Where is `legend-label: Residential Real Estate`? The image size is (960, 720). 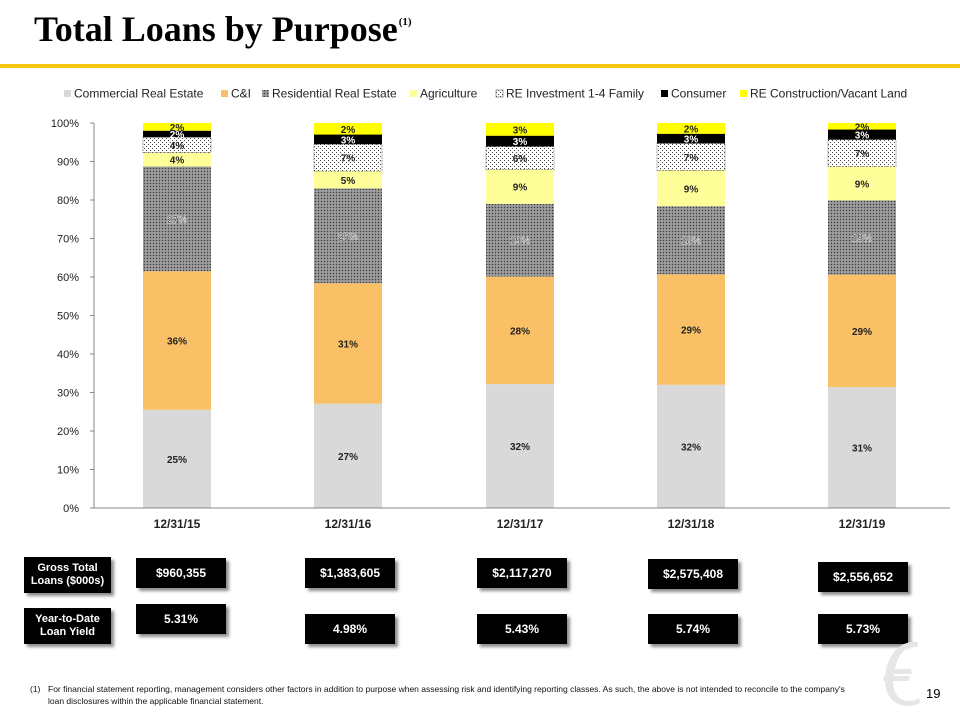
legend-label: Residential Real Estate is located at coordinates (334, 94).